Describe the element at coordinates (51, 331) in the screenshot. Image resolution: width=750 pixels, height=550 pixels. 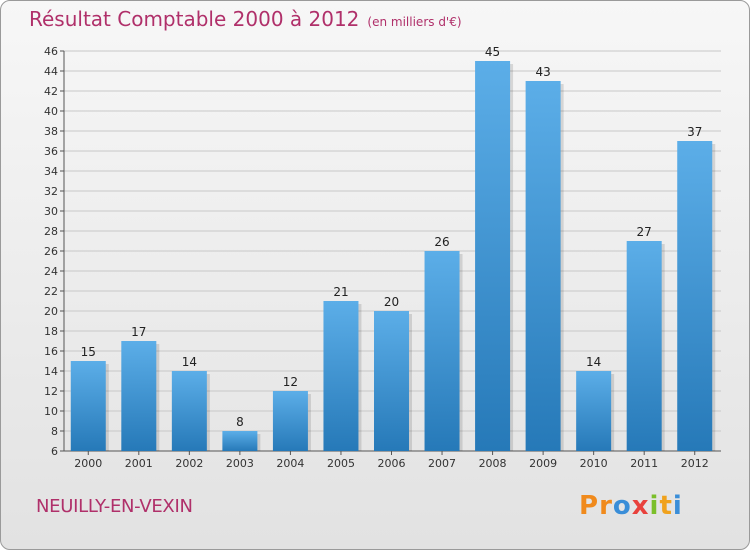
I see `y-tick-label: 18` at that location.